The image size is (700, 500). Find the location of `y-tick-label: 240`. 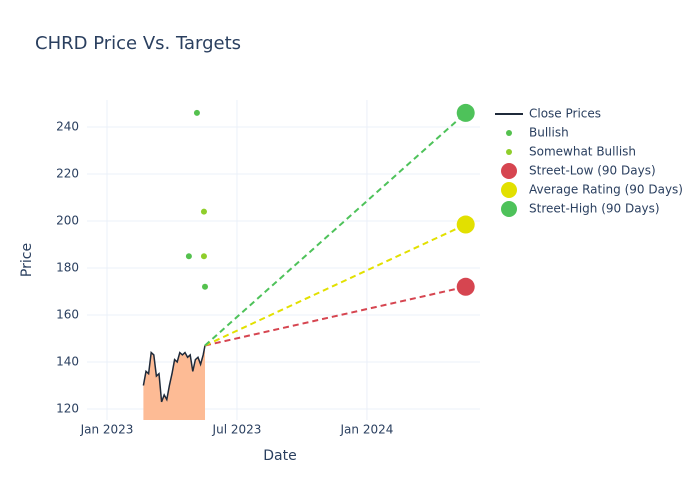

y-tick-label: 240 is located at coordinates (67, 127).